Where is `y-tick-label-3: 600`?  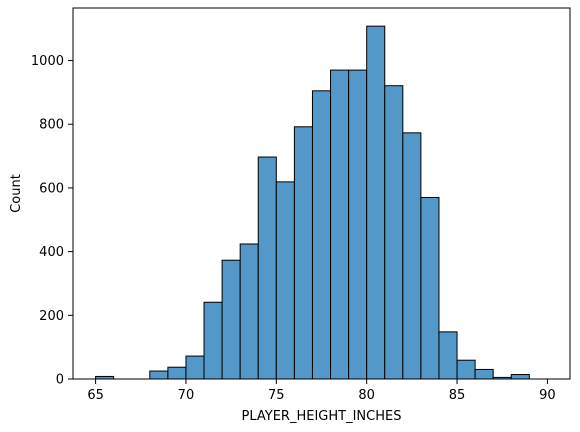
y-tick-label-3: 600 is located at coordinates (51, 188).